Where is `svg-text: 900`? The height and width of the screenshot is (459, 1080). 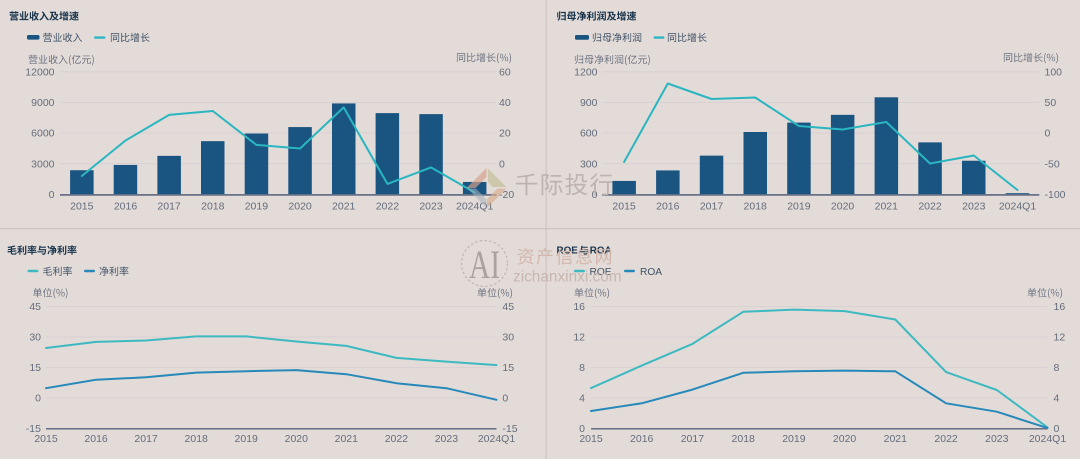 svg-text: 900 is located at coordinates (589, 103).